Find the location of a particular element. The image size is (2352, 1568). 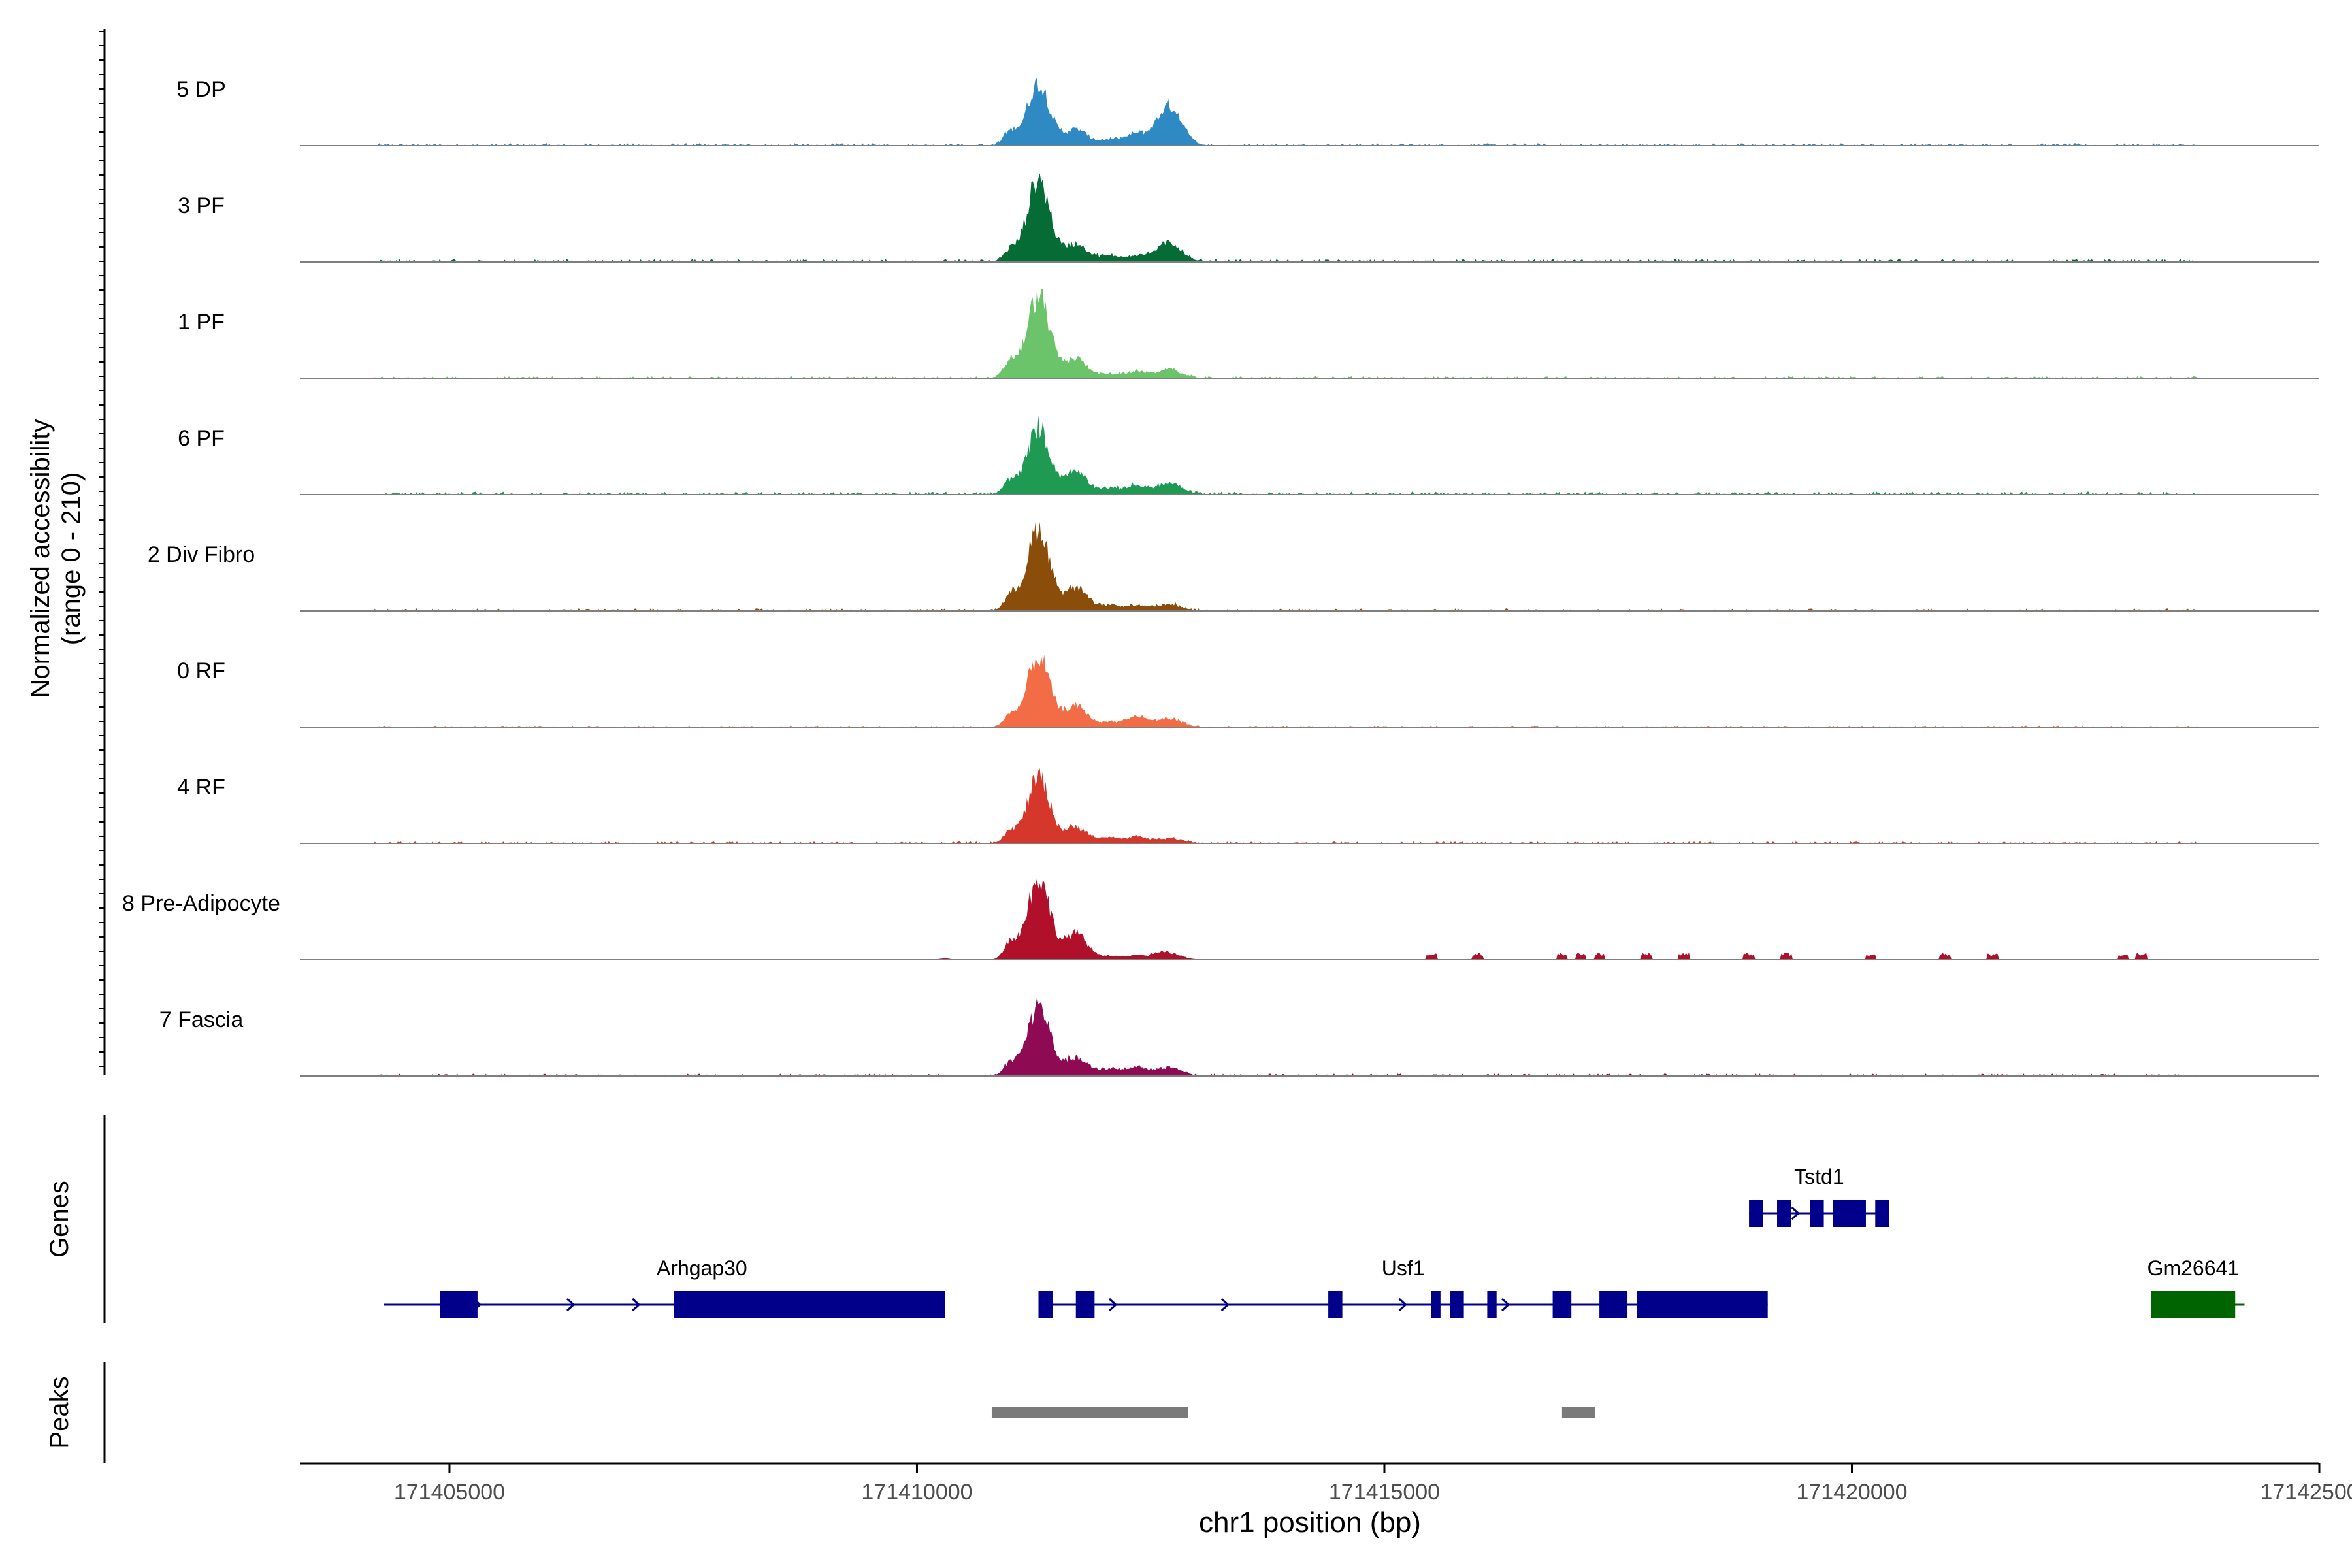

gene-annotations: Arhgap30 Usf1 Tstd1 Gm26641 is located at coordinates (1314, 1241).